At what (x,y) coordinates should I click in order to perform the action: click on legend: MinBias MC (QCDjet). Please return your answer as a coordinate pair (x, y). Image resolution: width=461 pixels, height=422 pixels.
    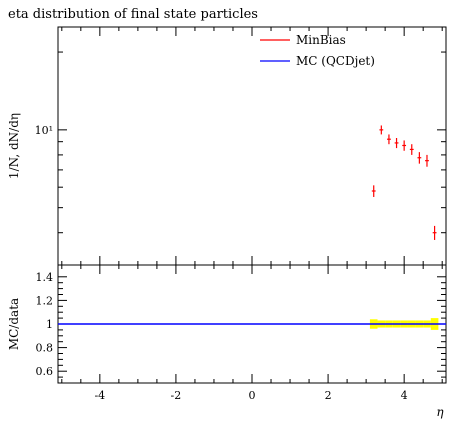
    Looking at the image, I should click on (317, 50).